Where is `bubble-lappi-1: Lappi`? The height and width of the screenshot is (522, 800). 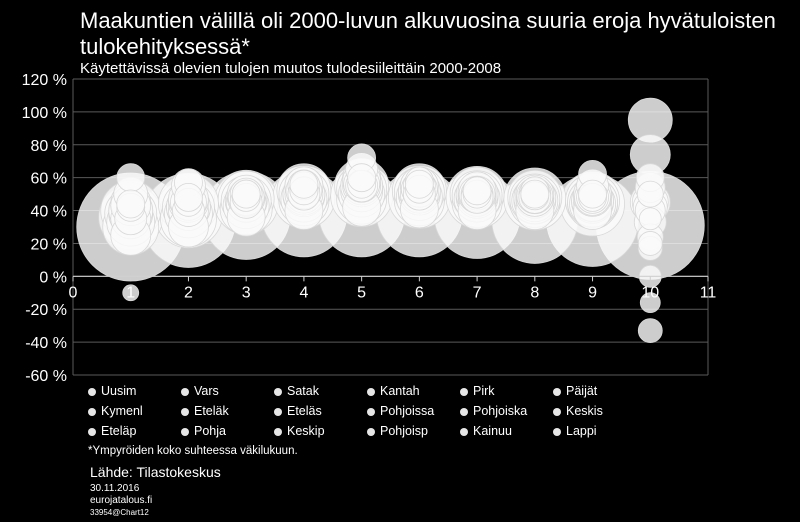
bubble-lappi-1: Lappi is located at coordinates (131, 293).